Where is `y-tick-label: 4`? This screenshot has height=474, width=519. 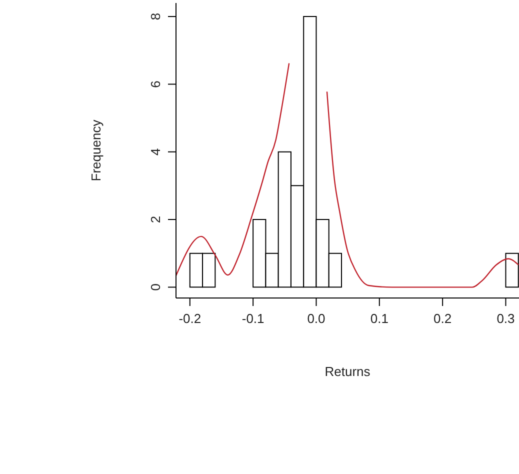
y-tick-label: 4 is located at coordinates (155, 152).